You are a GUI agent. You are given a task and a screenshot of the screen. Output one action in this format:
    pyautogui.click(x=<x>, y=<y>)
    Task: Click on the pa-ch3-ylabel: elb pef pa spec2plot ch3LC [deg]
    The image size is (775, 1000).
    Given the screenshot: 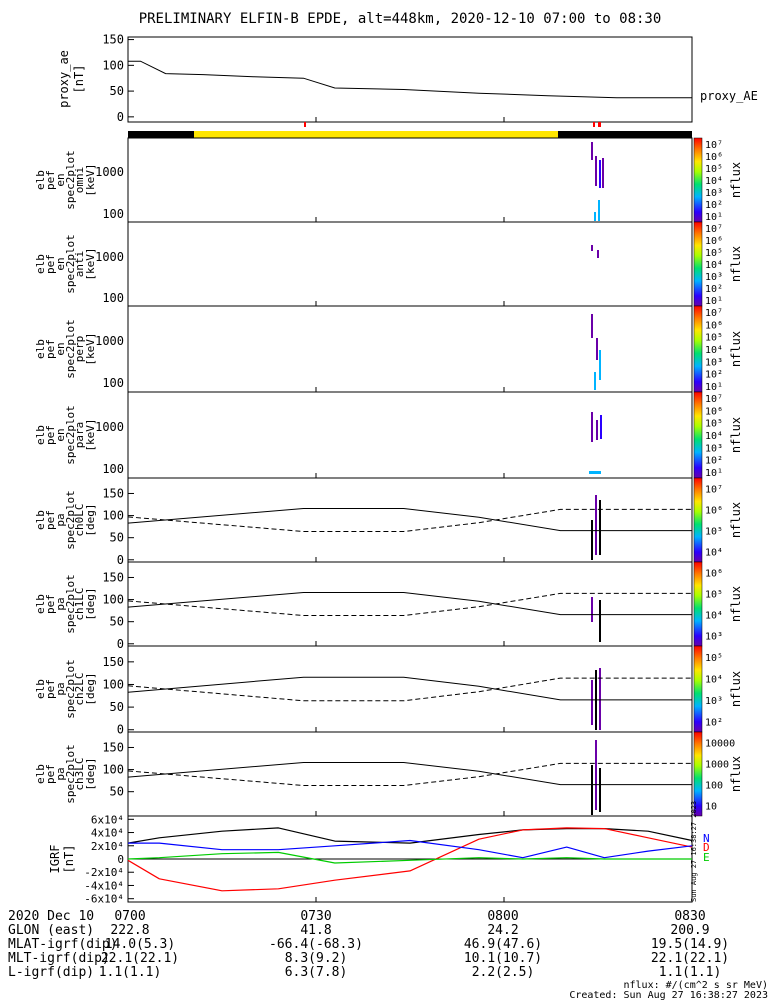 What is the action you would take?
    pyautogui.click(x=65, y=774)
    